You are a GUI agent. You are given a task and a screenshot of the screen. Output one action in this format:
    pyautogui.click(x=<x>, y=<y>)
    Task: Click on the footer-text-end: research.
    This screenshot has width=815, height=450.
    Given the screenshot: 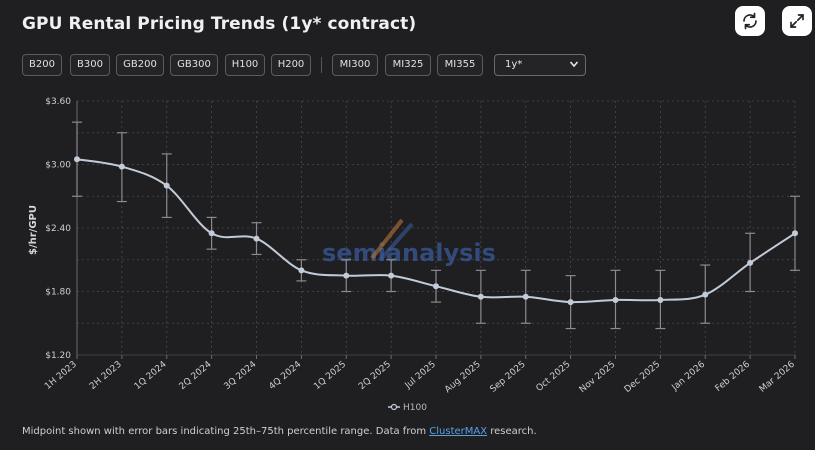 What is the action you would take?
    pyautogui.click(x=512, y=431)
    